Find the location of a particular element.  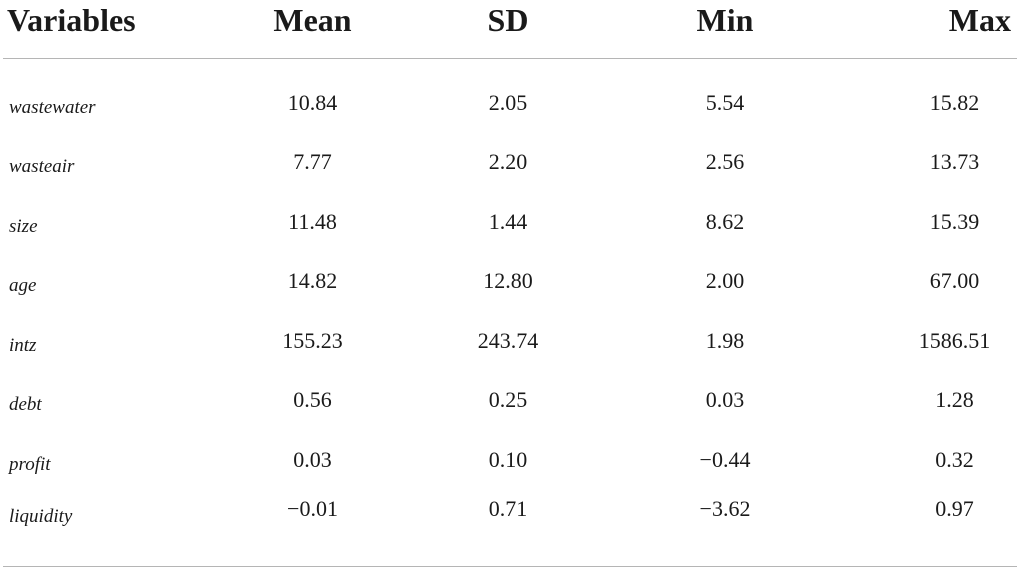

header-mean: Mean is located at coordinates (330, 29).